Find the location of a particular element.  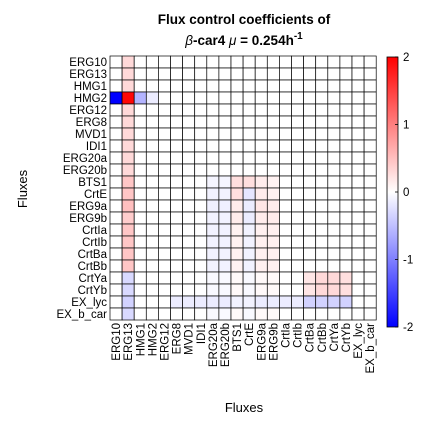

y-tick-label: CrtYa is located at coordinates (92, 279).